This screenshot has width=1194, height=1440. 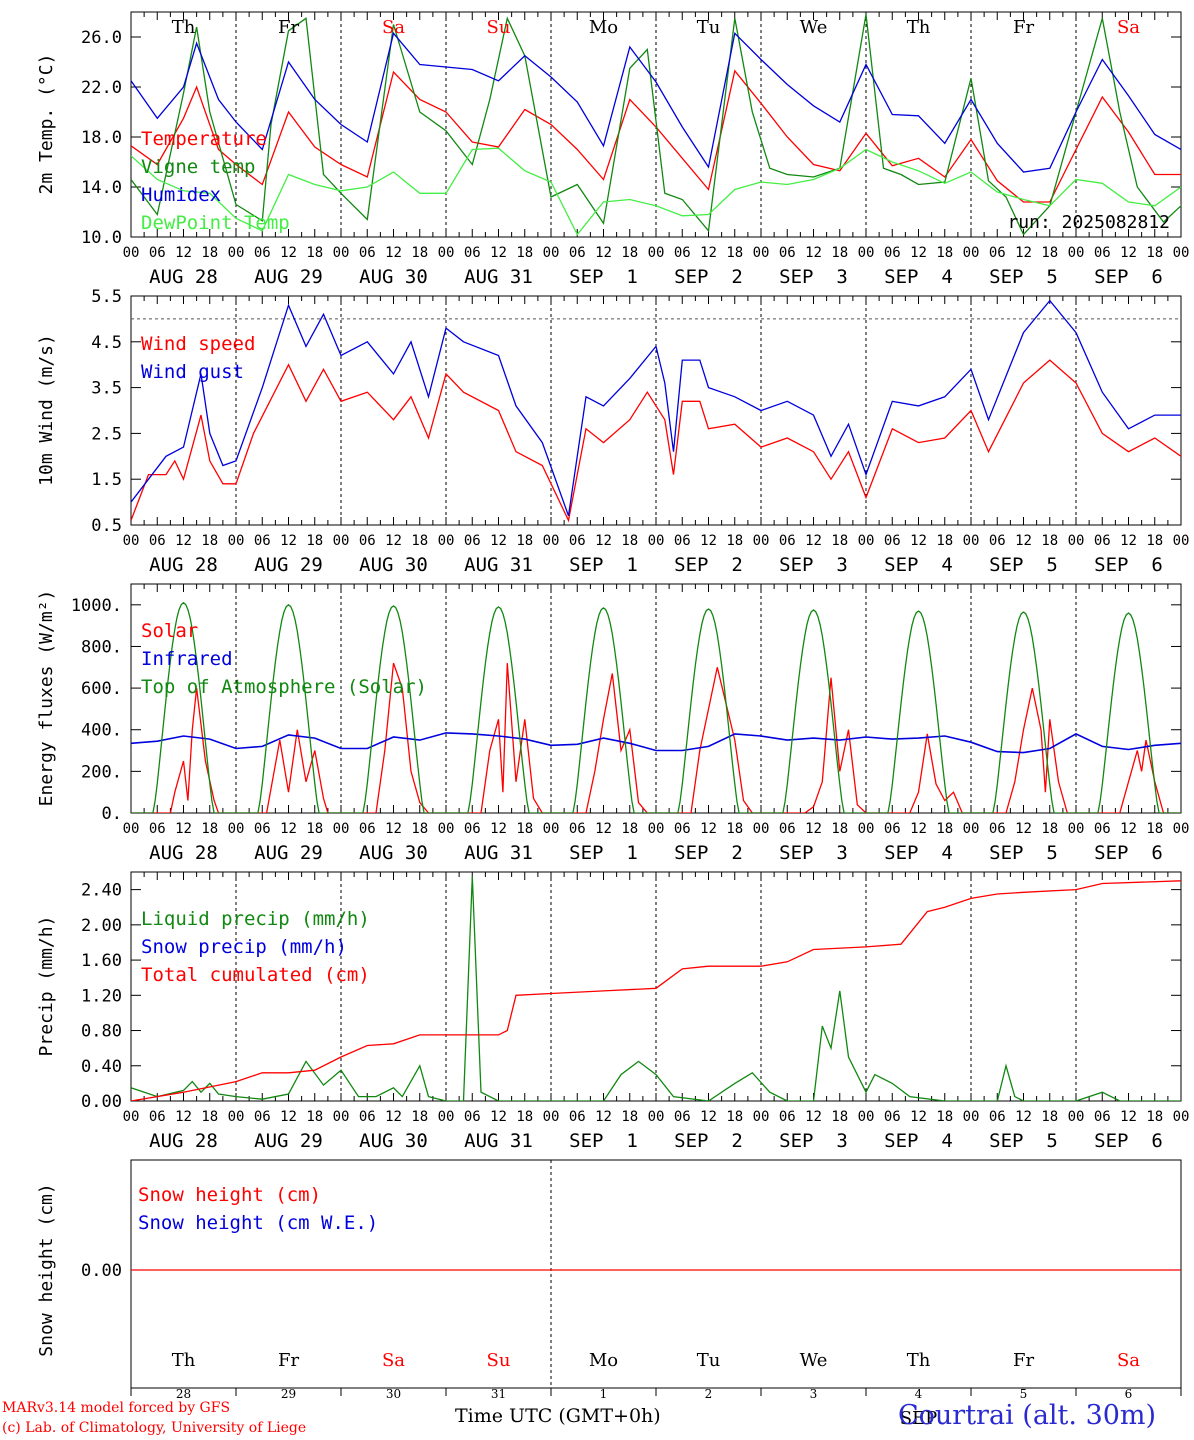 What do you see at coordinates (204, 139) in the screenshot?
I see `legend-entry: Temperature` at bounding box center [204, 139].